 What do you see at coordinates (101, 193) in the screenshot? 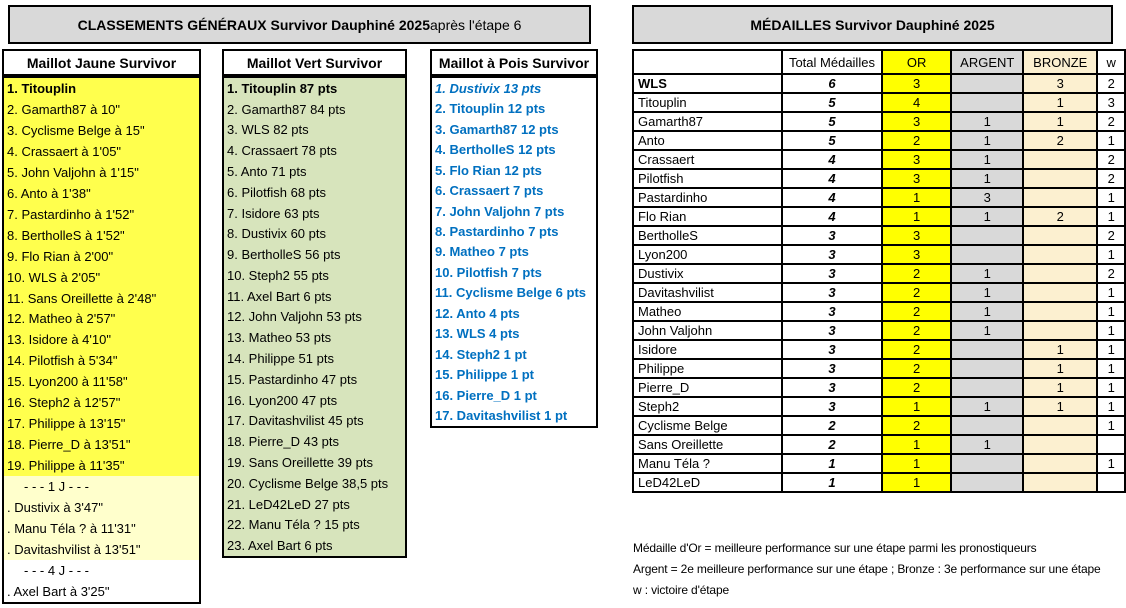
I see `ranking-item: 6. Anto à 1'38"` at bounding box center [101, 193].